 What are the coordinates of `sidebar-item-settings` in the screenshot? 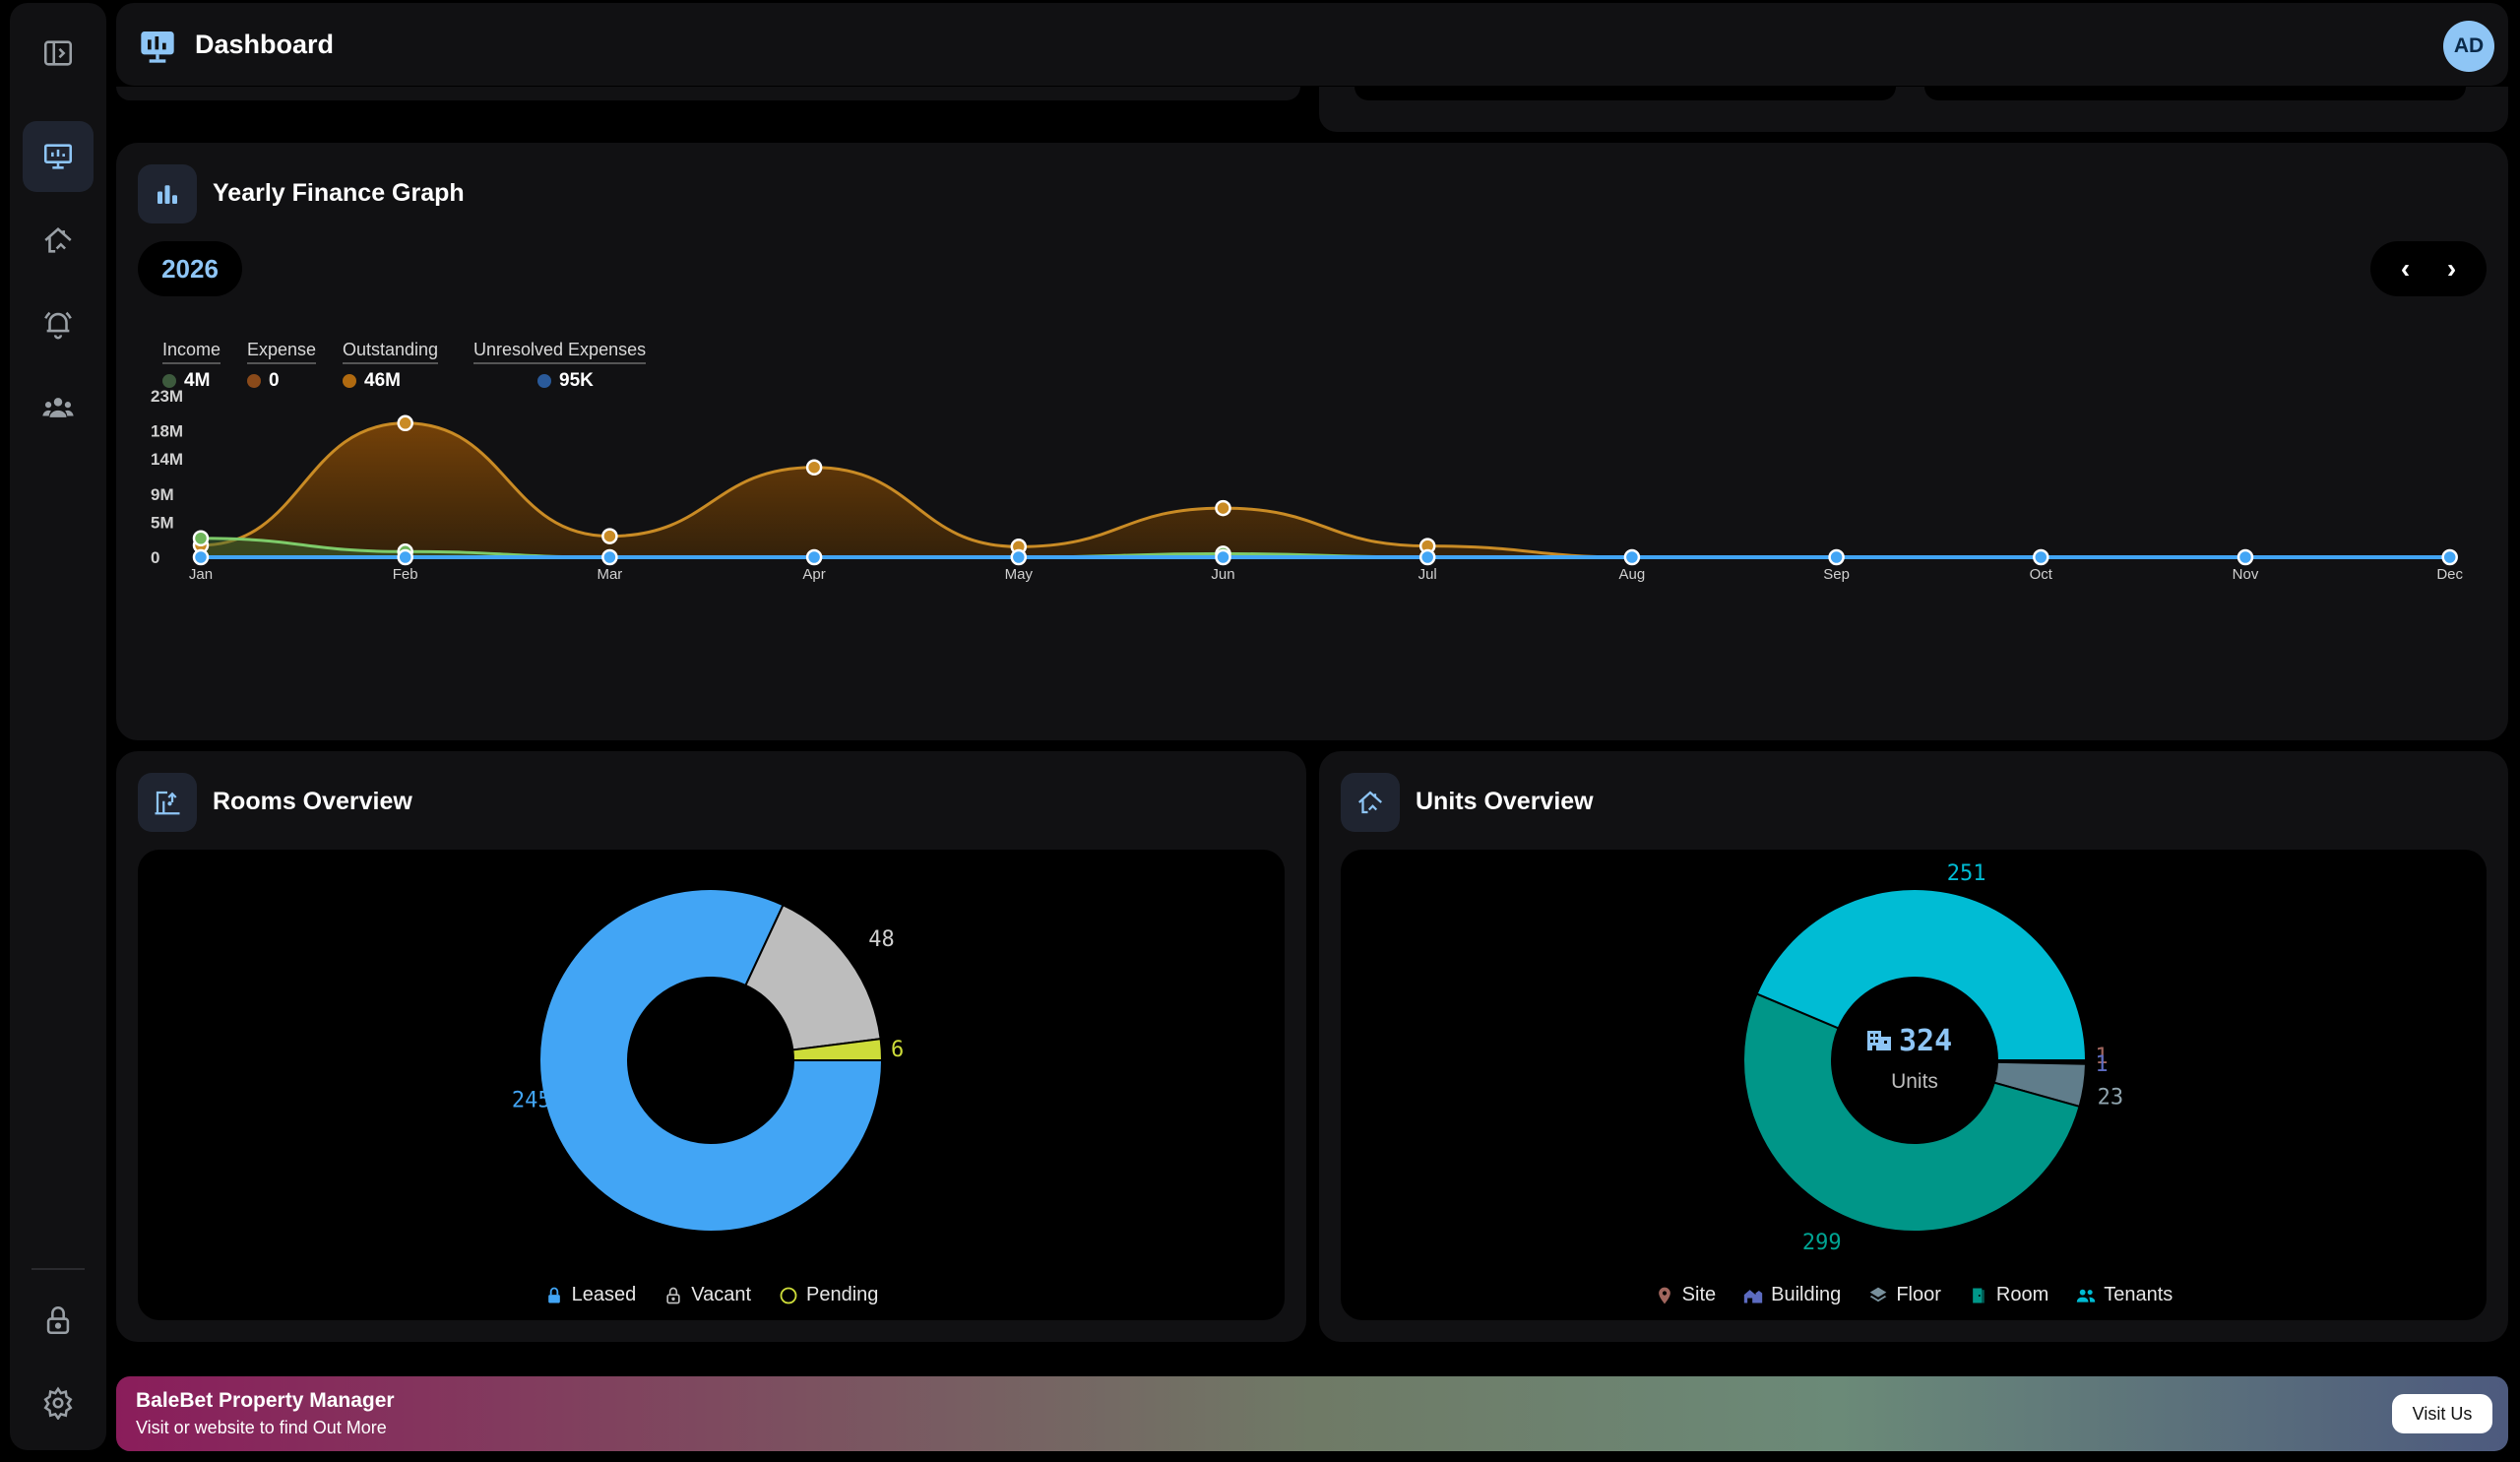 It's located at (58, 1402).